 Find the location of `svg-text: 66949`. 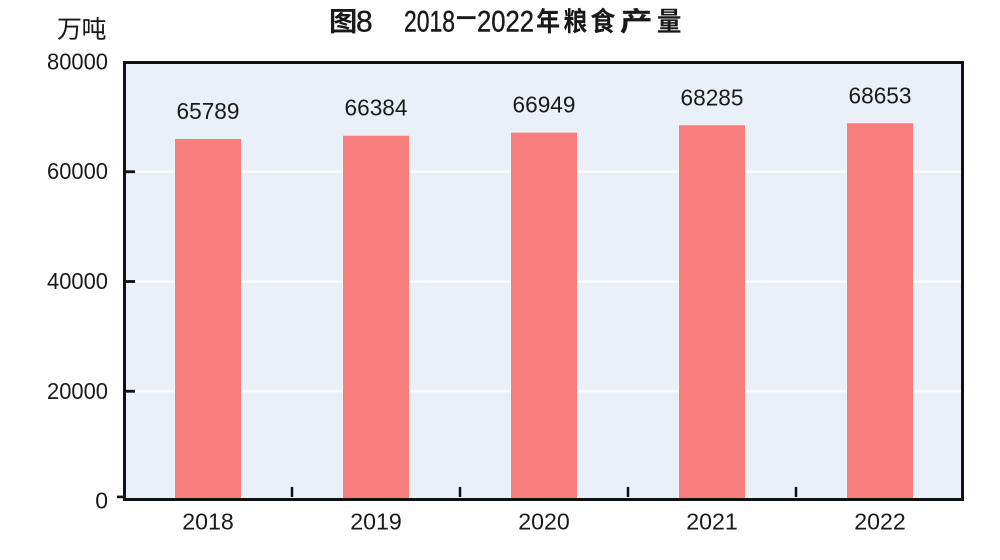

svg-text: 66949 is located at coordinates (544, 105).